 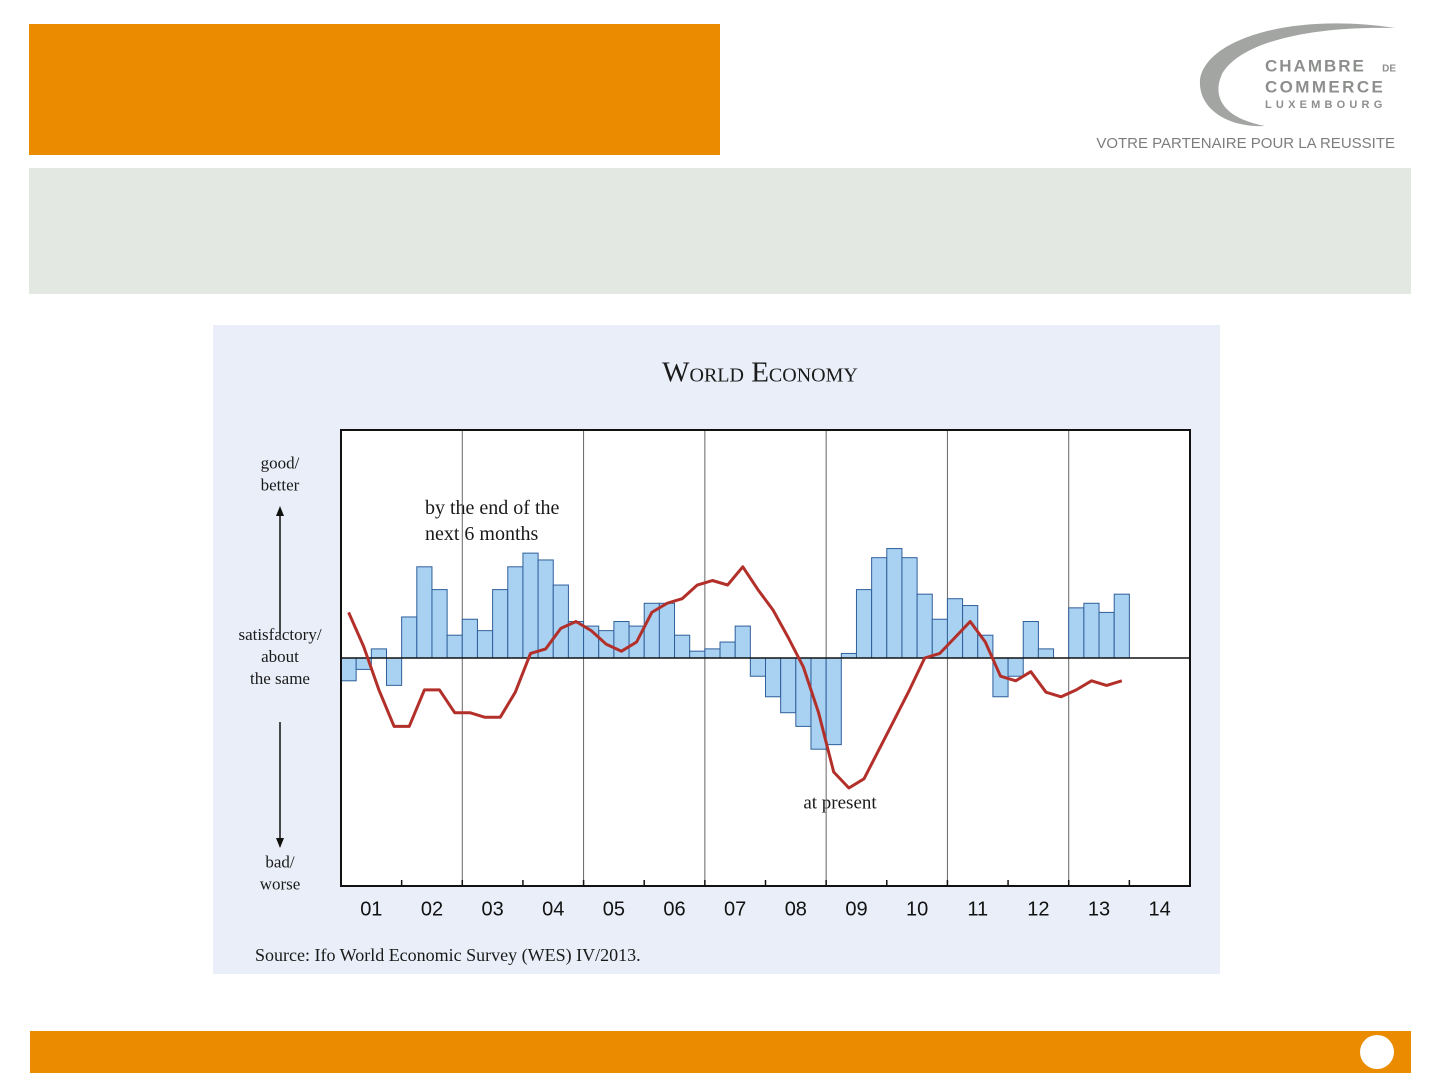 I want to click on x-tick-label: 07, so click(x=735, y=909).